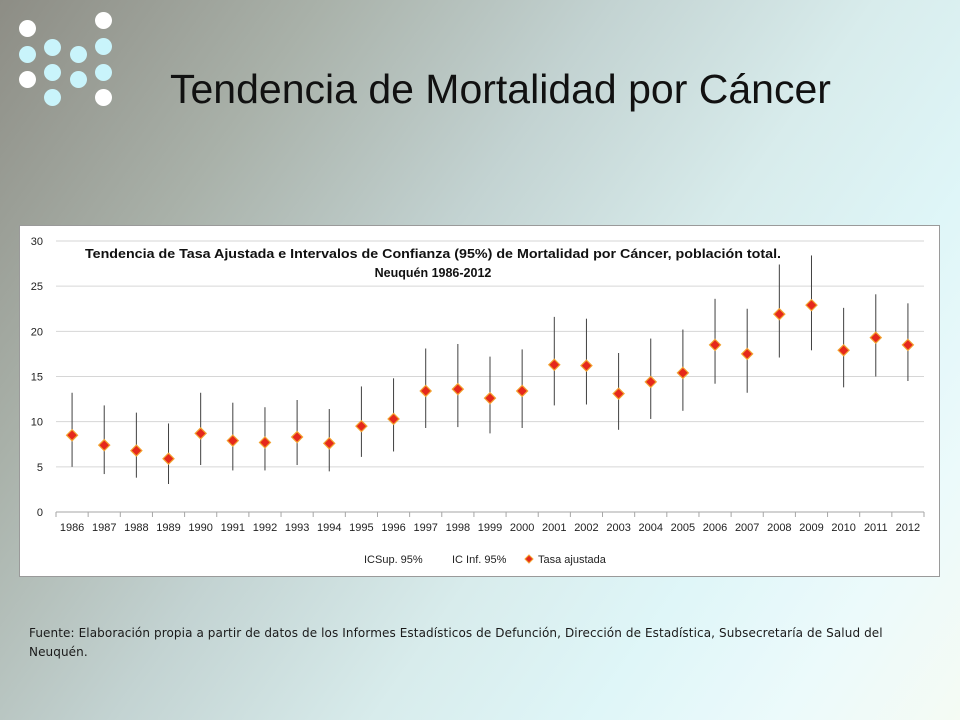 This screenshot has height=720, width=960. Describe the element at coordinates (747, 528) in the screenshot. I see `x-tick-label: 2007` at that location.